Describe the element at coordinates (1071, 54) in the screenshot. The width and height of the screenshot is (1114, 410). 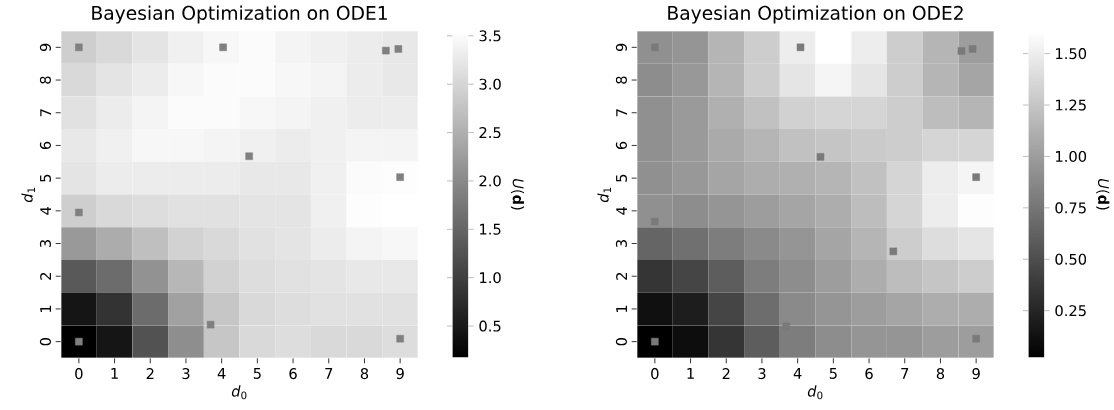
I see `color-bar-label: 1.50` at that location.